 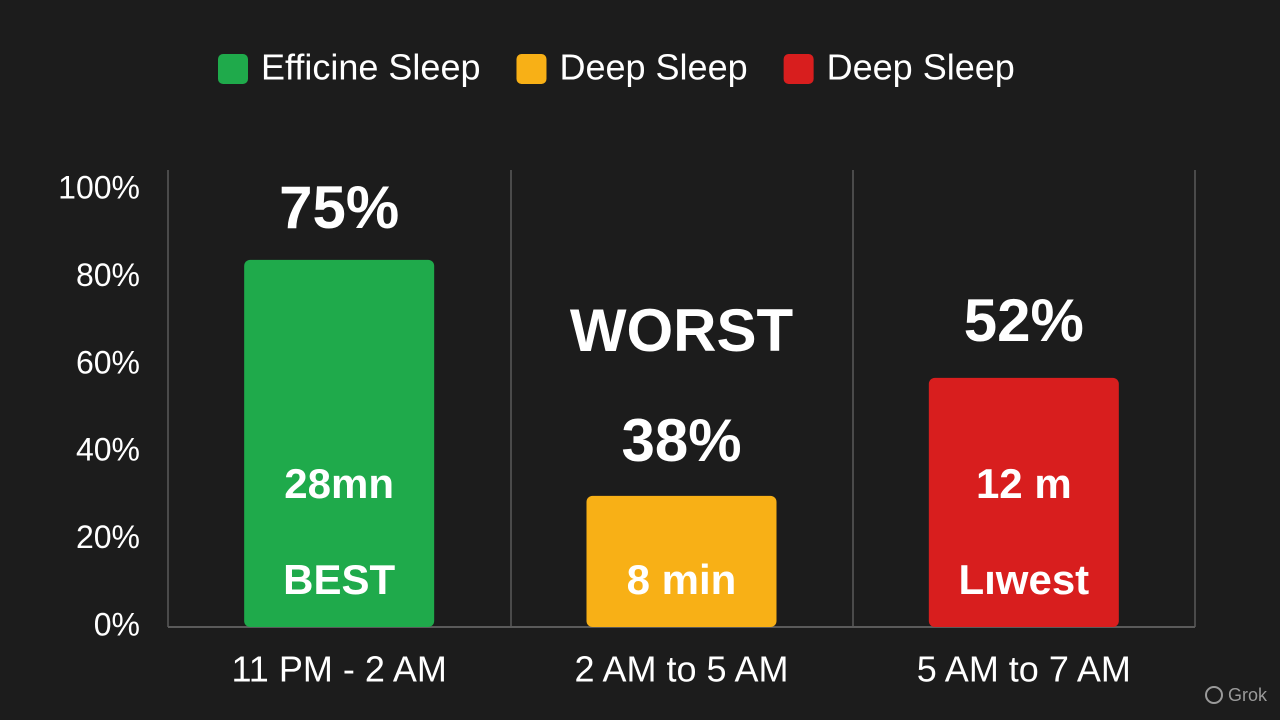 What do you see at coordinates (108, 275) in the screenshot?
I see `y-tick-label: 80%` at bounding box center [108, 275].